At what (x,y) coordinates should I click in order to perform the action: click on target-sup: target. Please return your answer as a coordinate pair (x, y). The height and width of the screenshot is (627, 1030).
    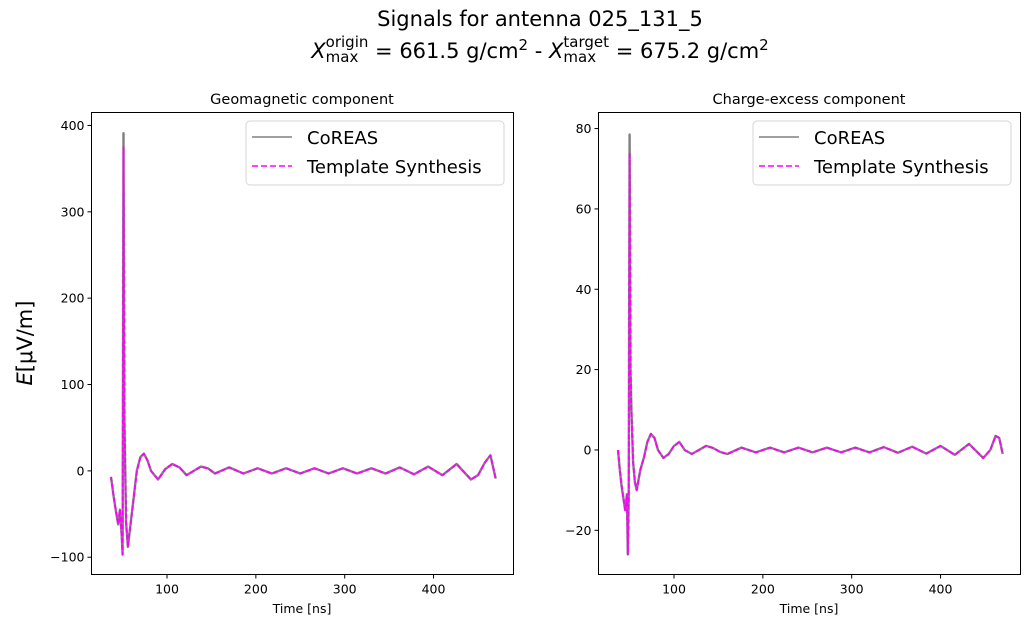
    Looking at the image, I should click on (586, 42).